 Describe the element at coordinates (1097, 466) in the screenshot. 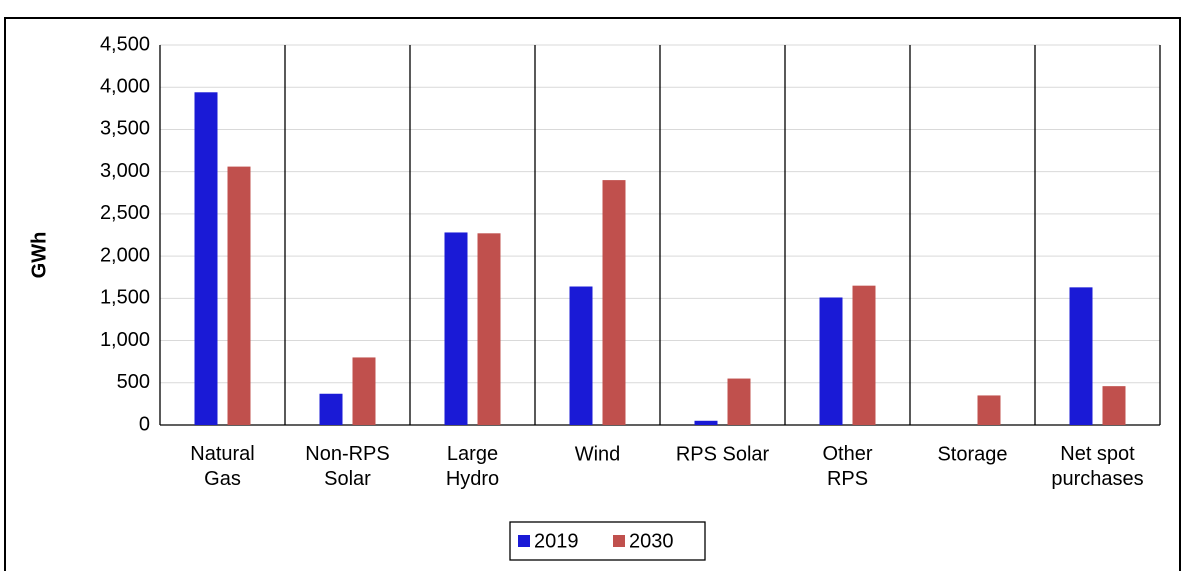

I see `x-tick-label: Net spot purchases` at that location.